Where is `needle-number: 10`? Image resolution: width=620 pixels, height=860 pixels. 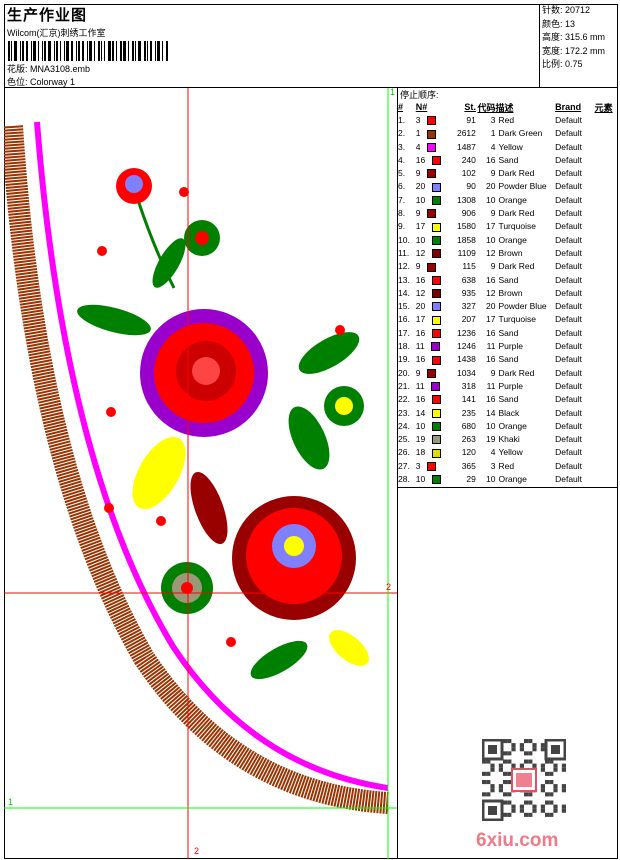
needle-number: 10 is located at coordinates (428, 479).